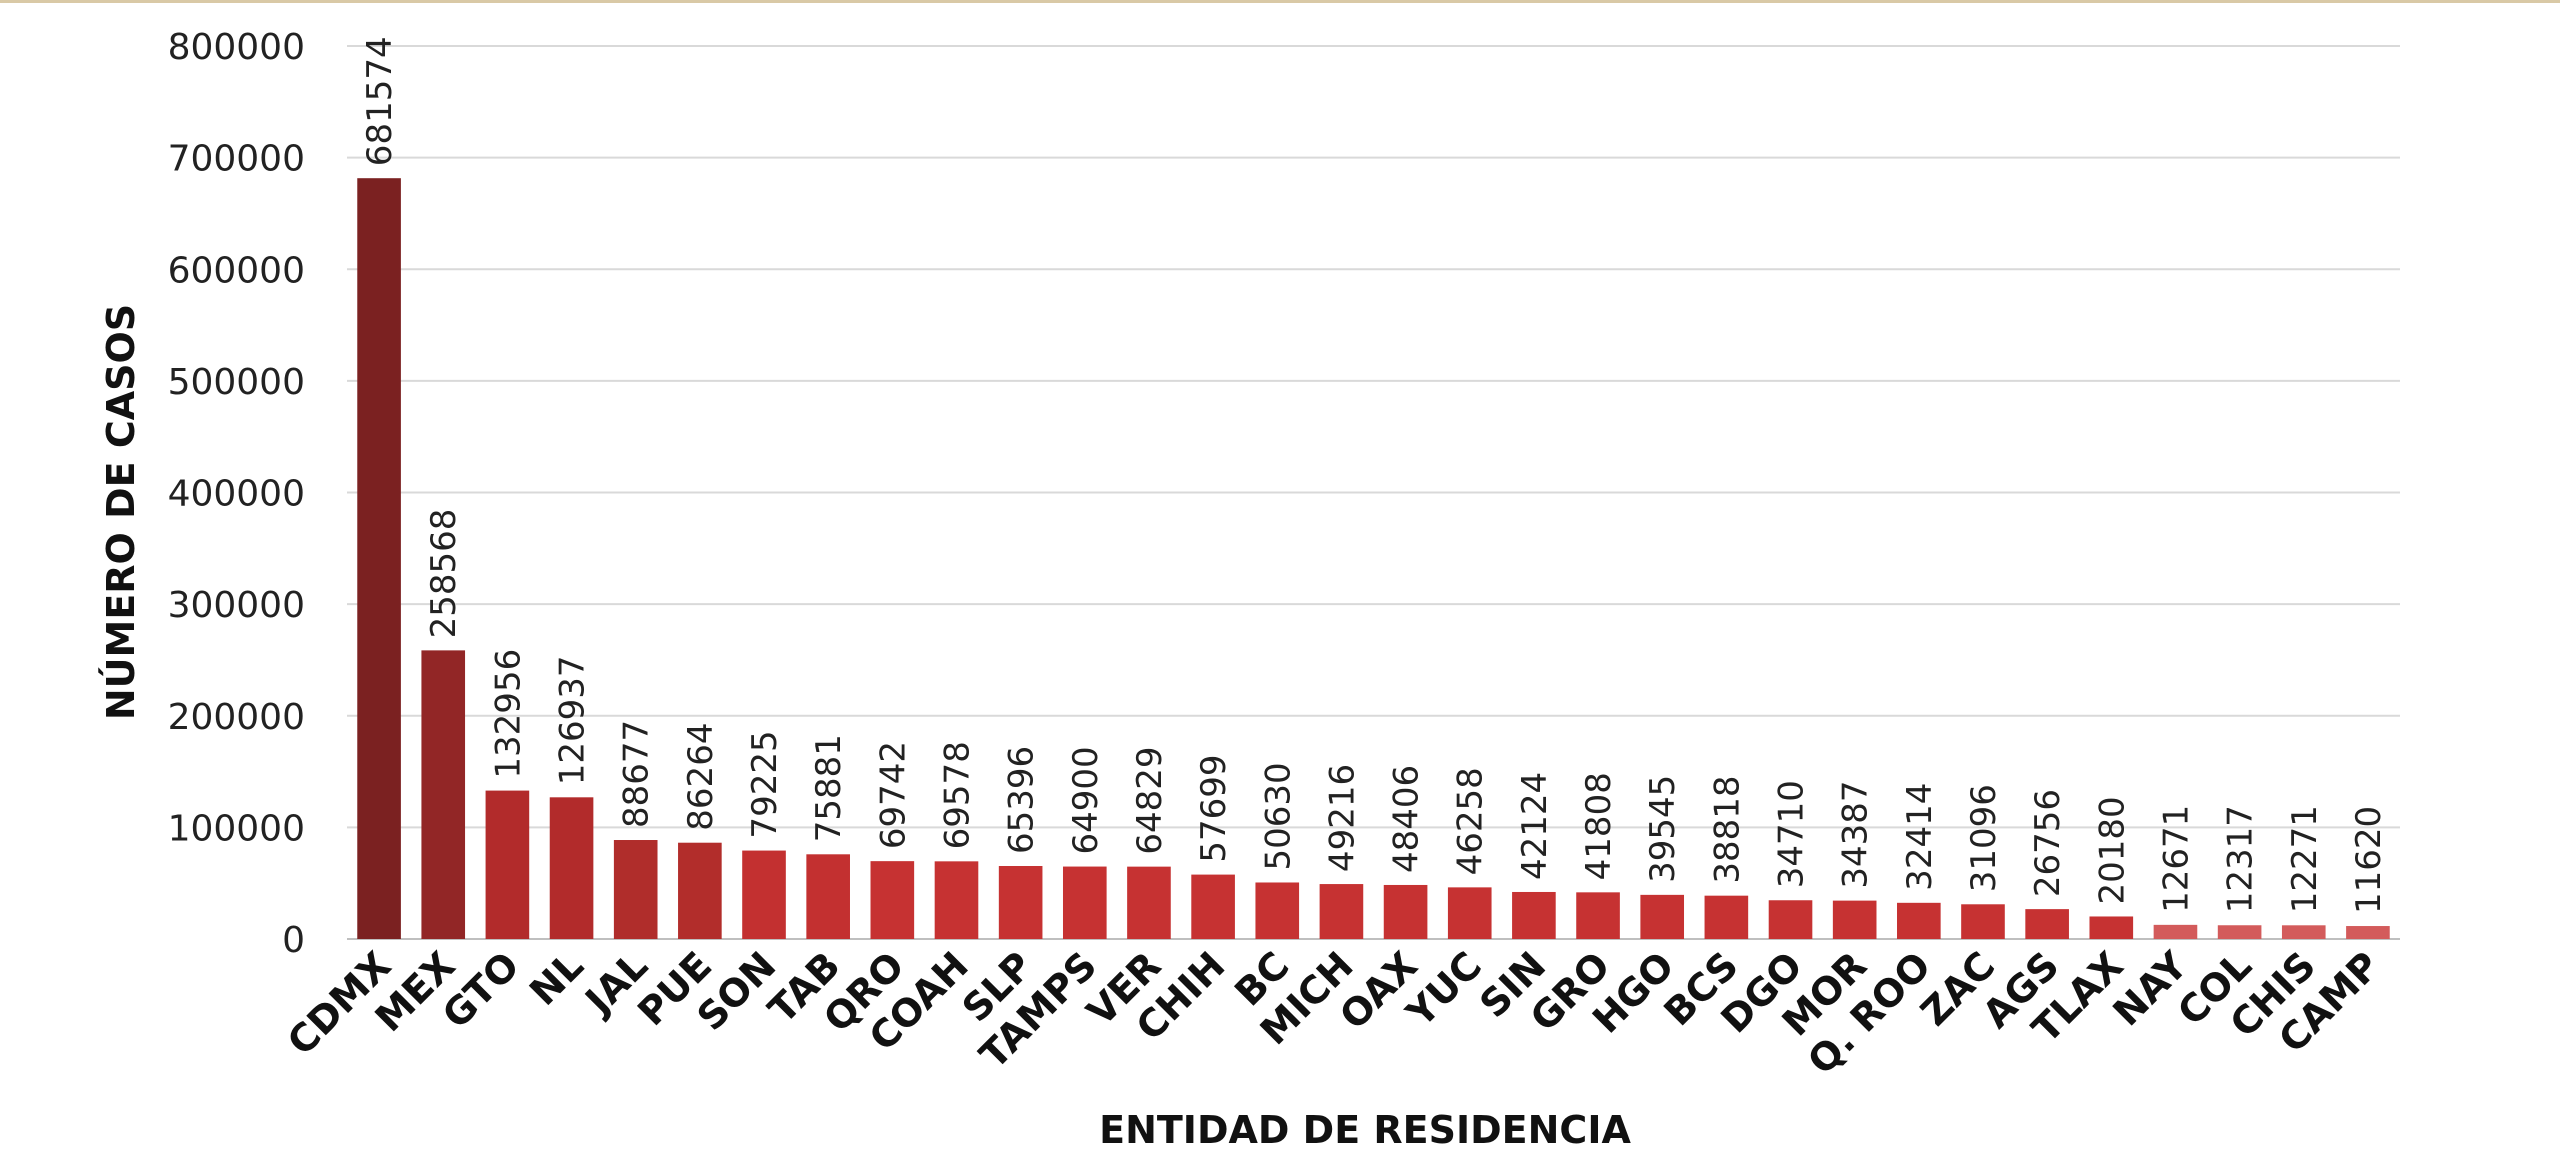 Image resolution: width=2560 pixels, height=1167 pixels. I want to click on bar-tab, so click(828, 896).